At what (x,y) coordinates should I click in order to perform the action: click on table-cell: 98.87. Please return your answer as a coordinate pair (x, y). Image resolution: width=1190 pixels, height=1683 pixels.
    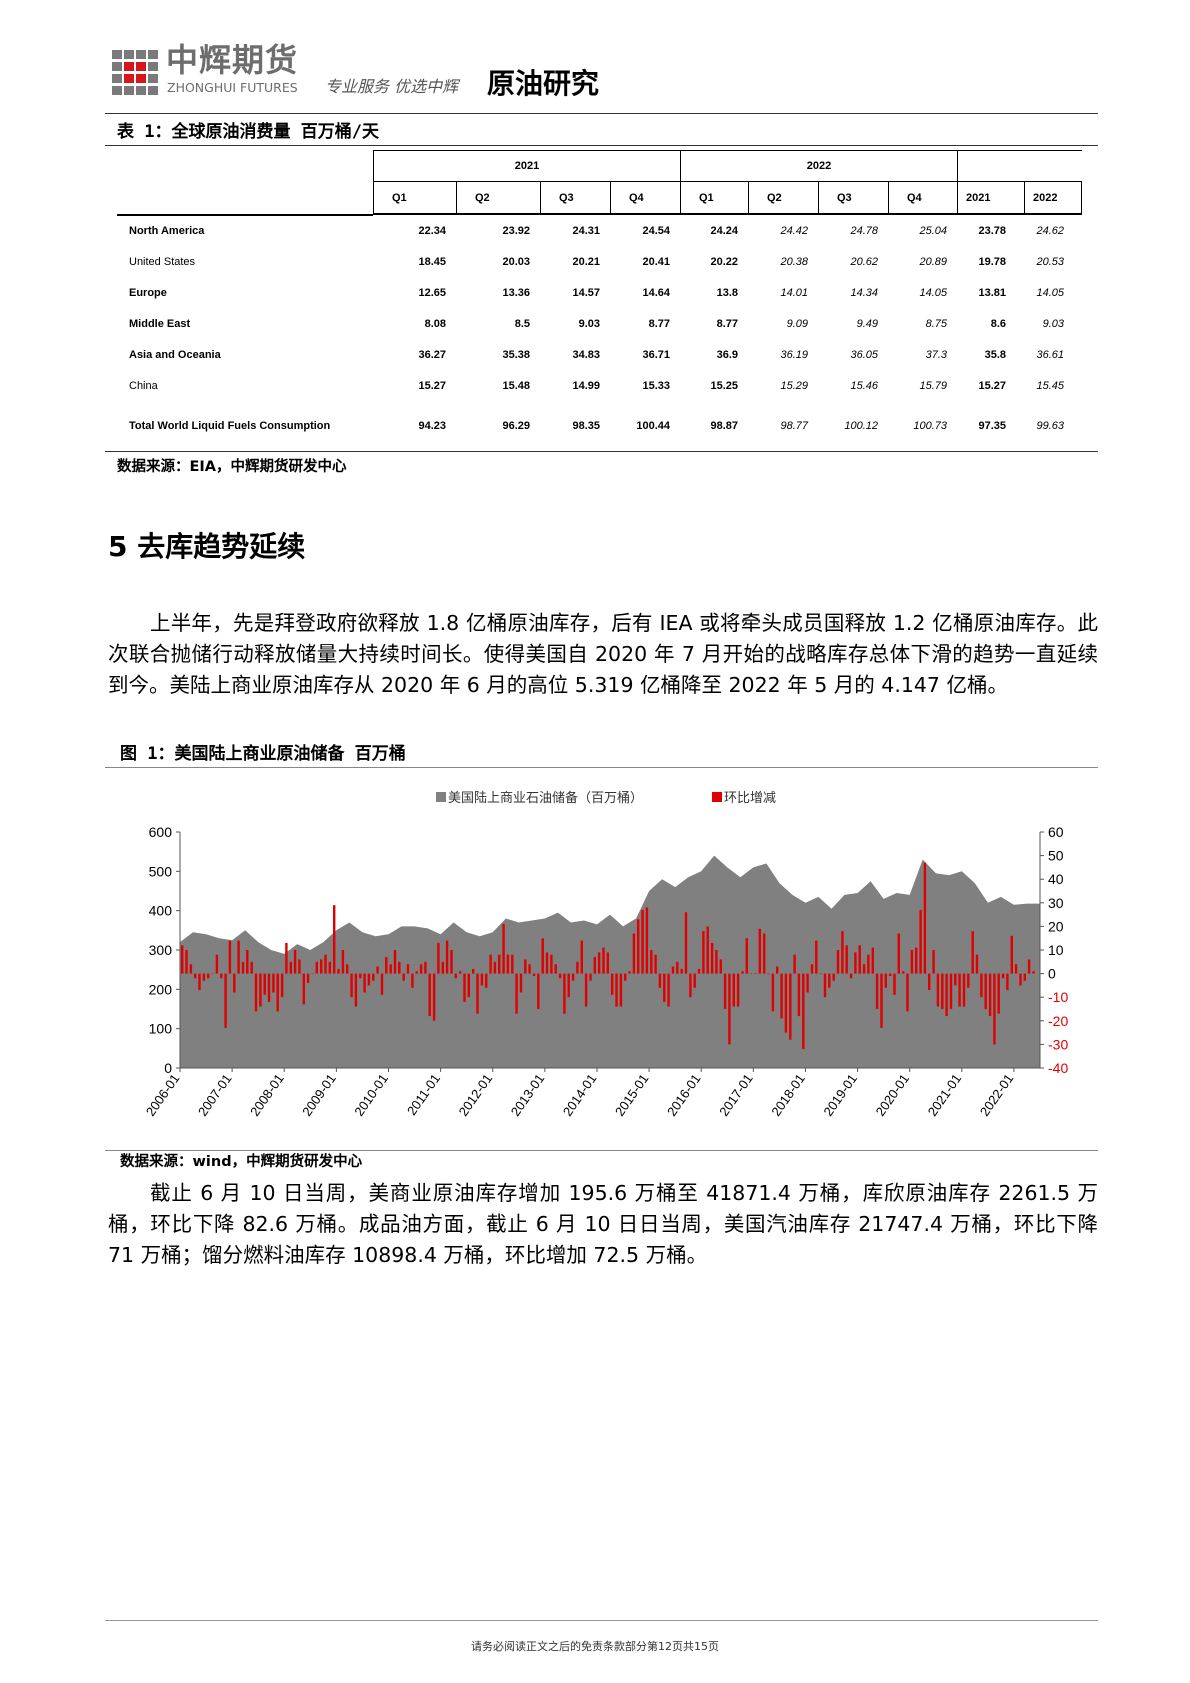
    Looking at the image, I should click on (724, 426).